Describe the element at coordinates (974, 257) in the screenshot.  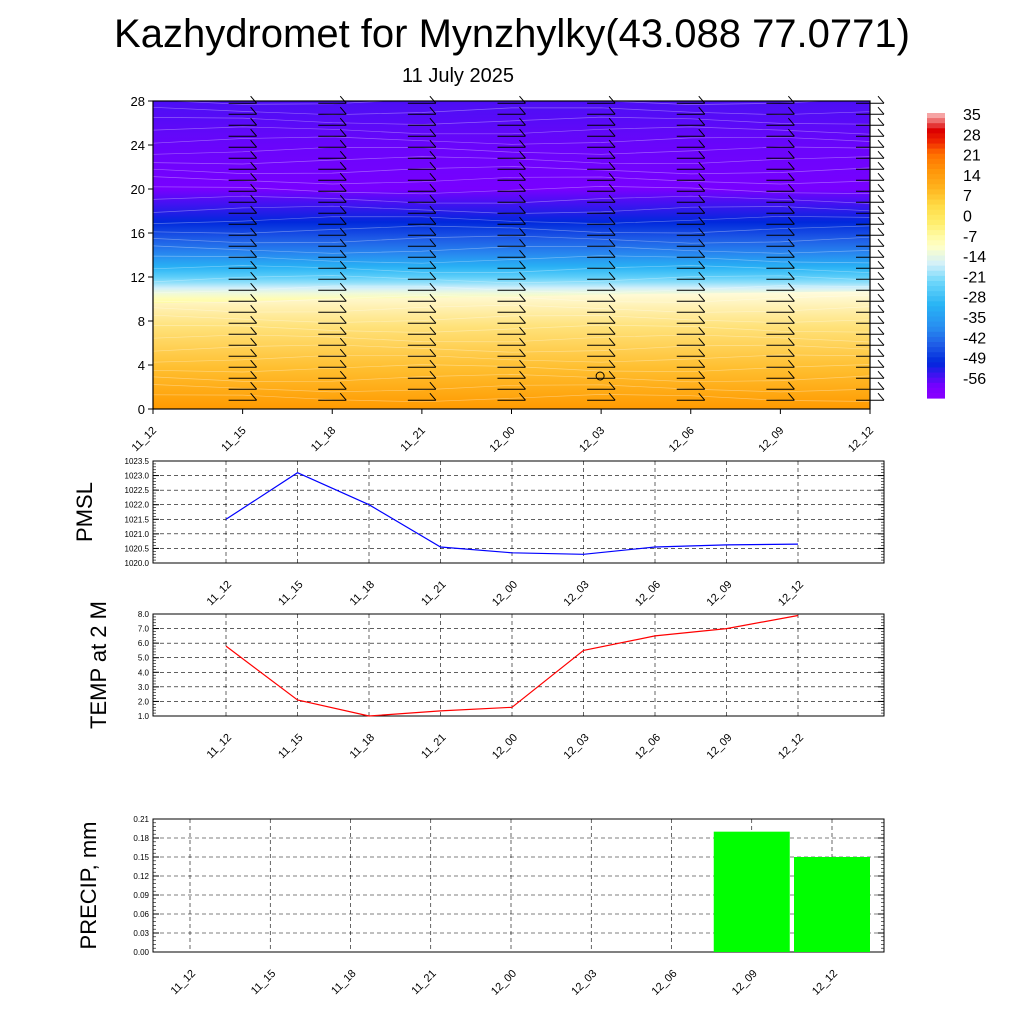
I see `colorbar-label: -14` at that location.